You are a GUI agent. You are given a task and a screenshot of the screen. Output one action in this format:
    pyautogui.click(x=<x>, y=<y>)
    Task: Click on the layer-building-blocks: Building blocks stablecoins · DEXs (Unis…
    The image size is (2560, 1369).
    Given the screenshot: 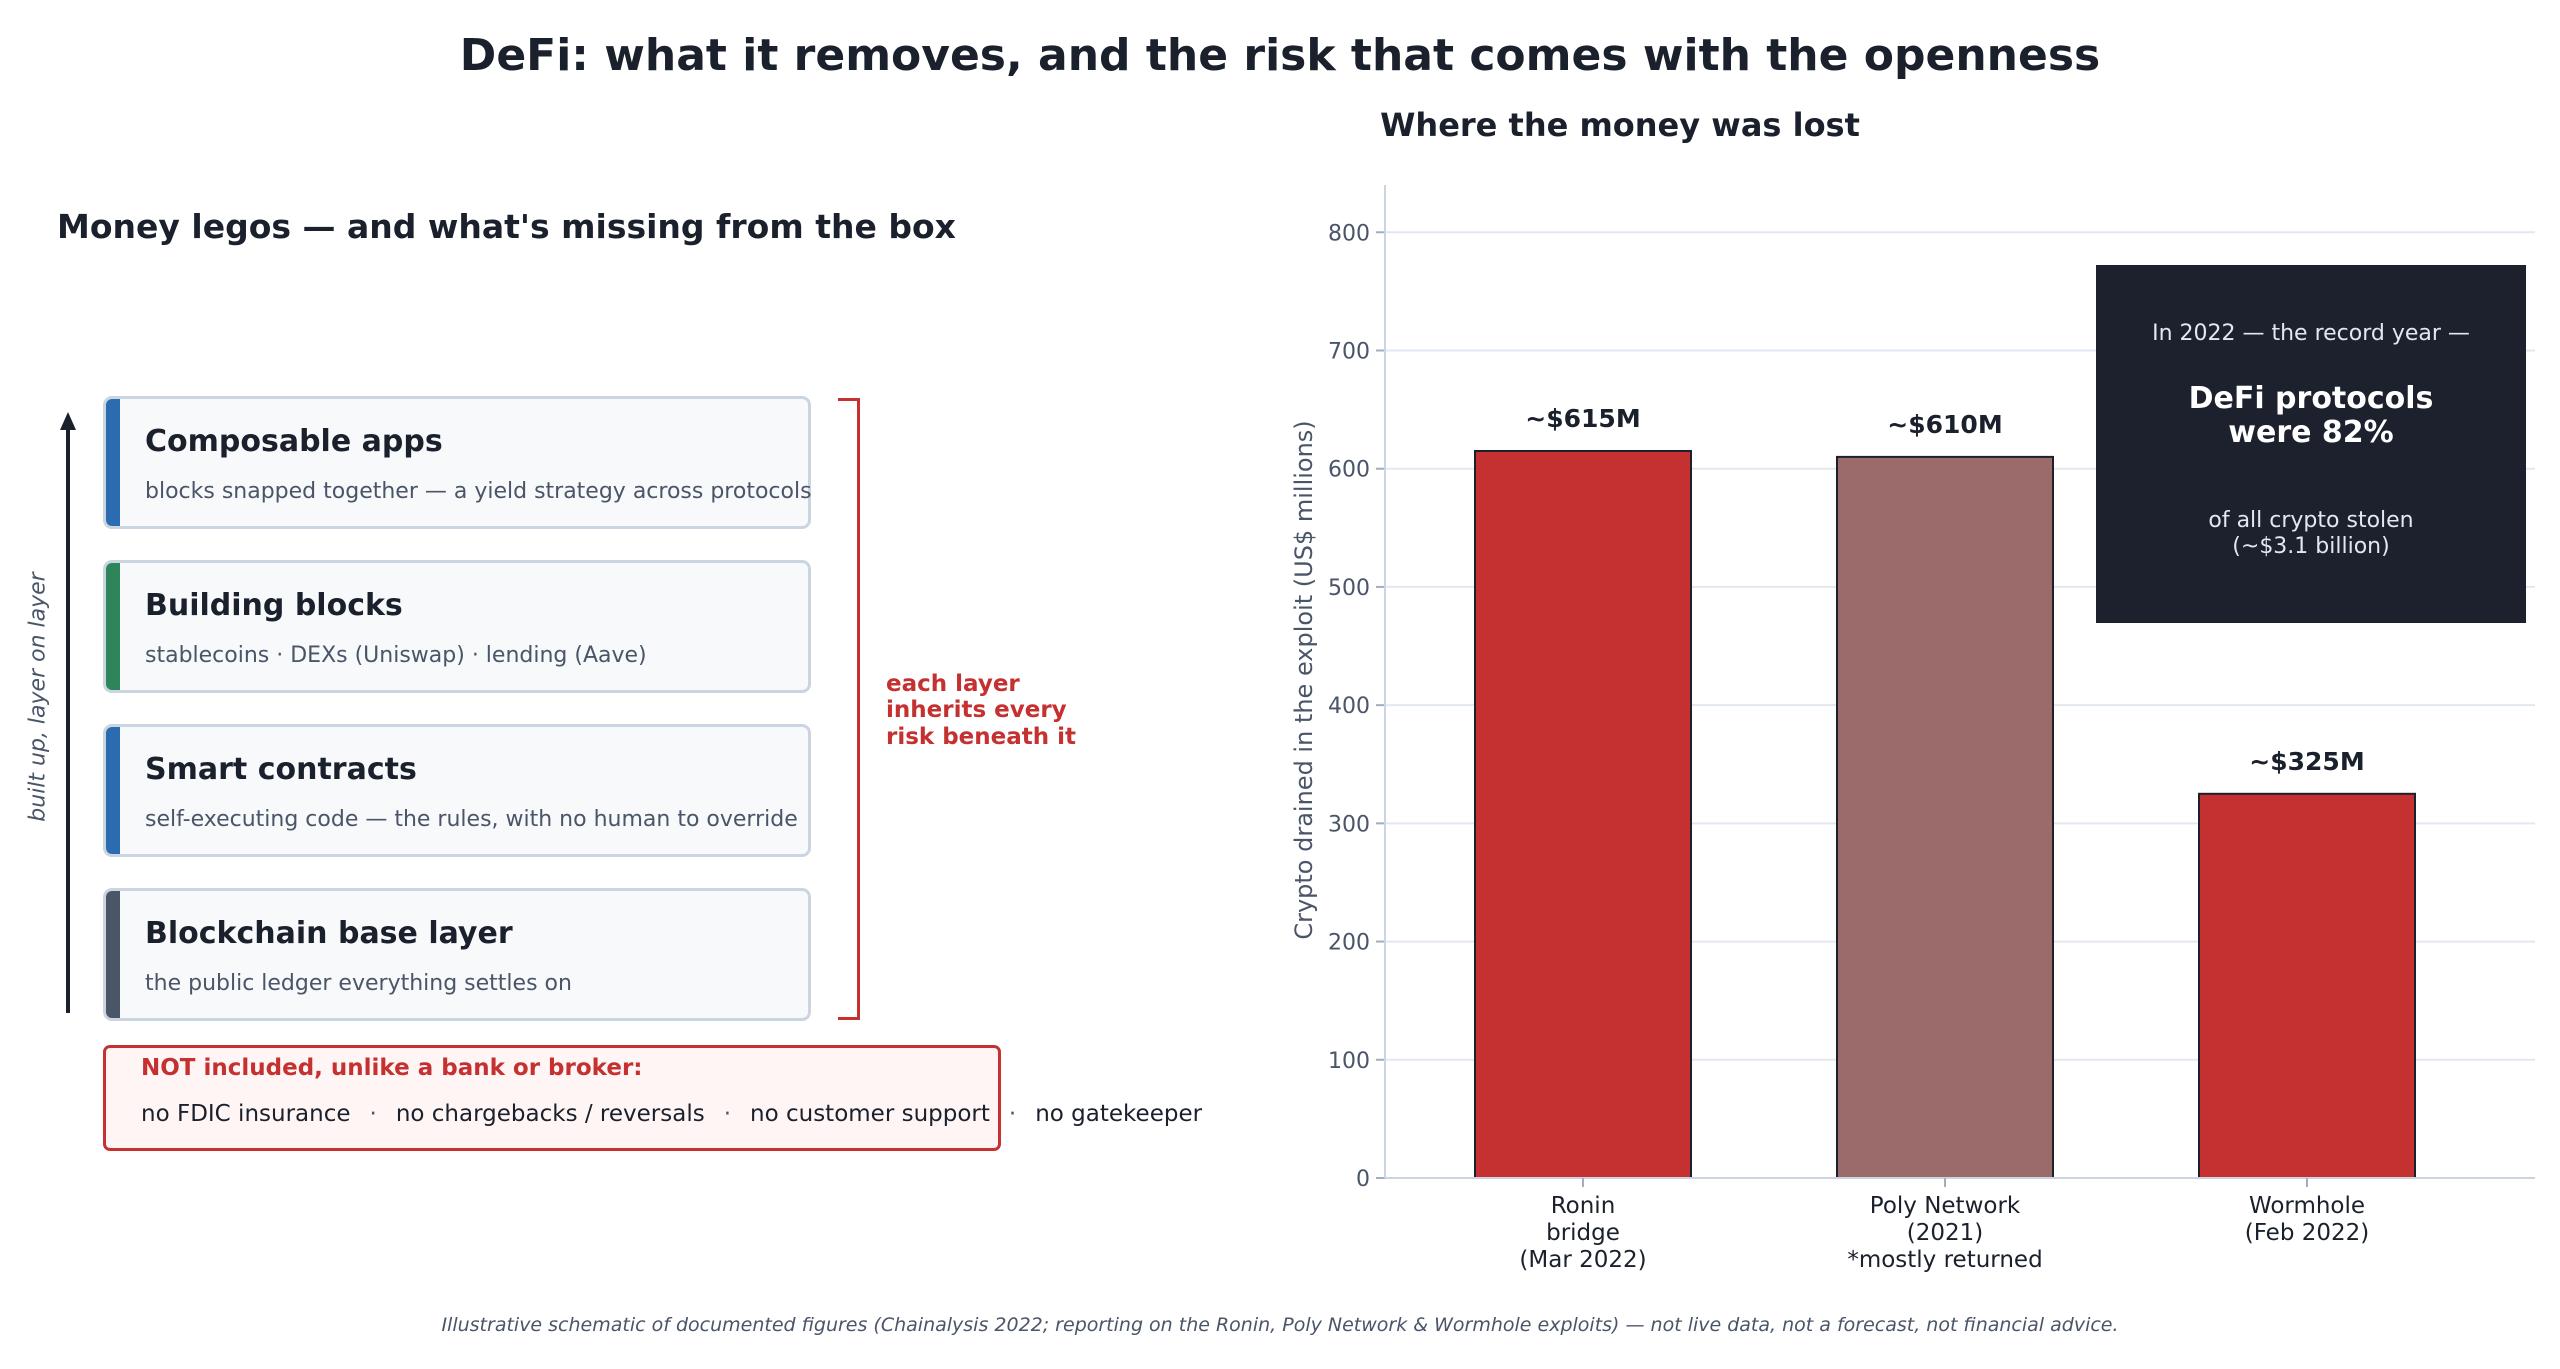 What is the action you would take?
    pyautogui.click(x=457, y=626)
    